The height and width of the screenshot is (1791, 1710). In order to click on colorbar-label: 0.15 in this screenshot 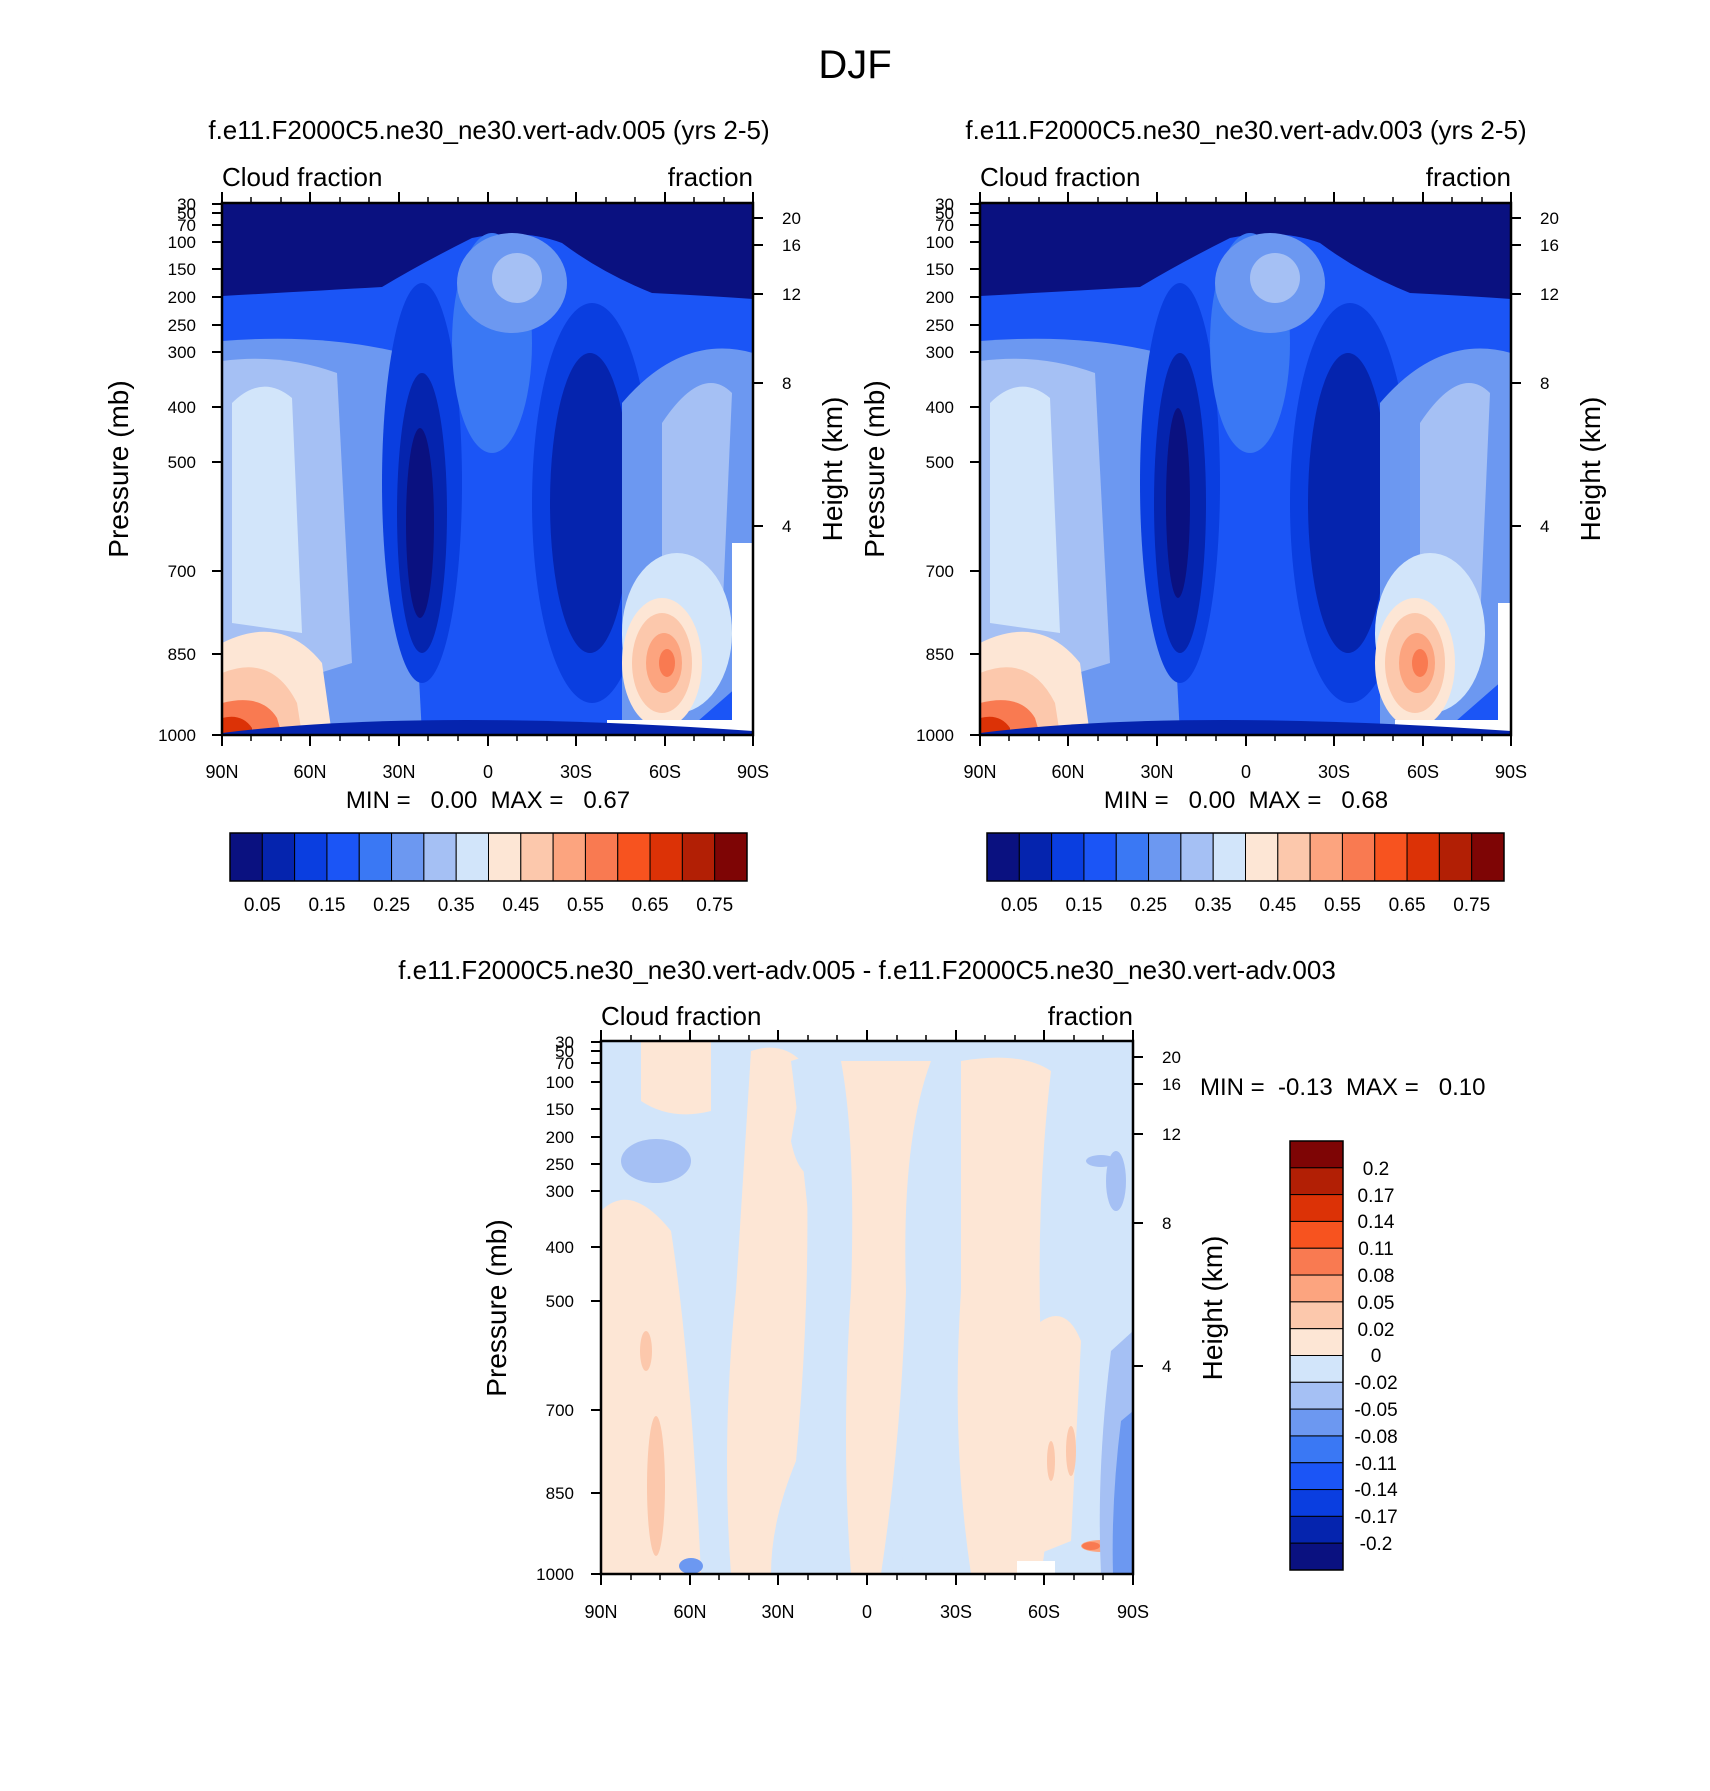, I will do `click(326, 905)`.